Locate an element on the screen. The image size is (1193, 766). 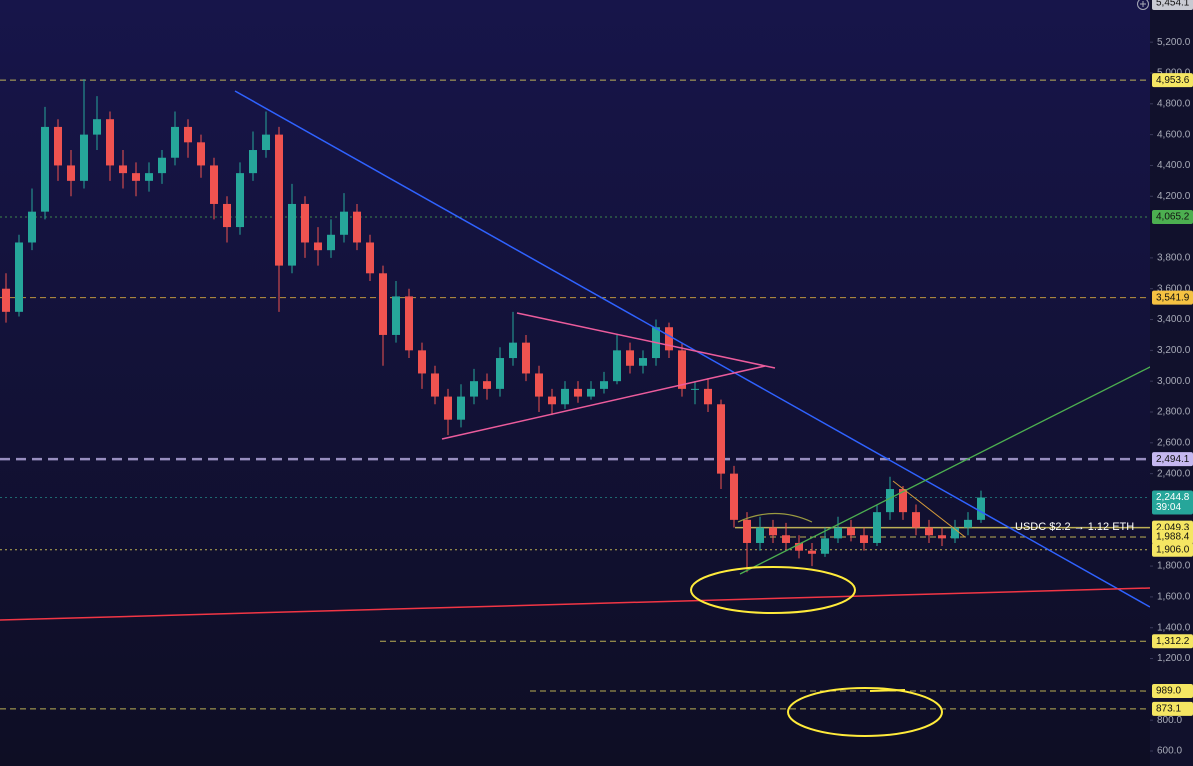
price-badge-label: 873.1 is located at coordinates (1168, 709).